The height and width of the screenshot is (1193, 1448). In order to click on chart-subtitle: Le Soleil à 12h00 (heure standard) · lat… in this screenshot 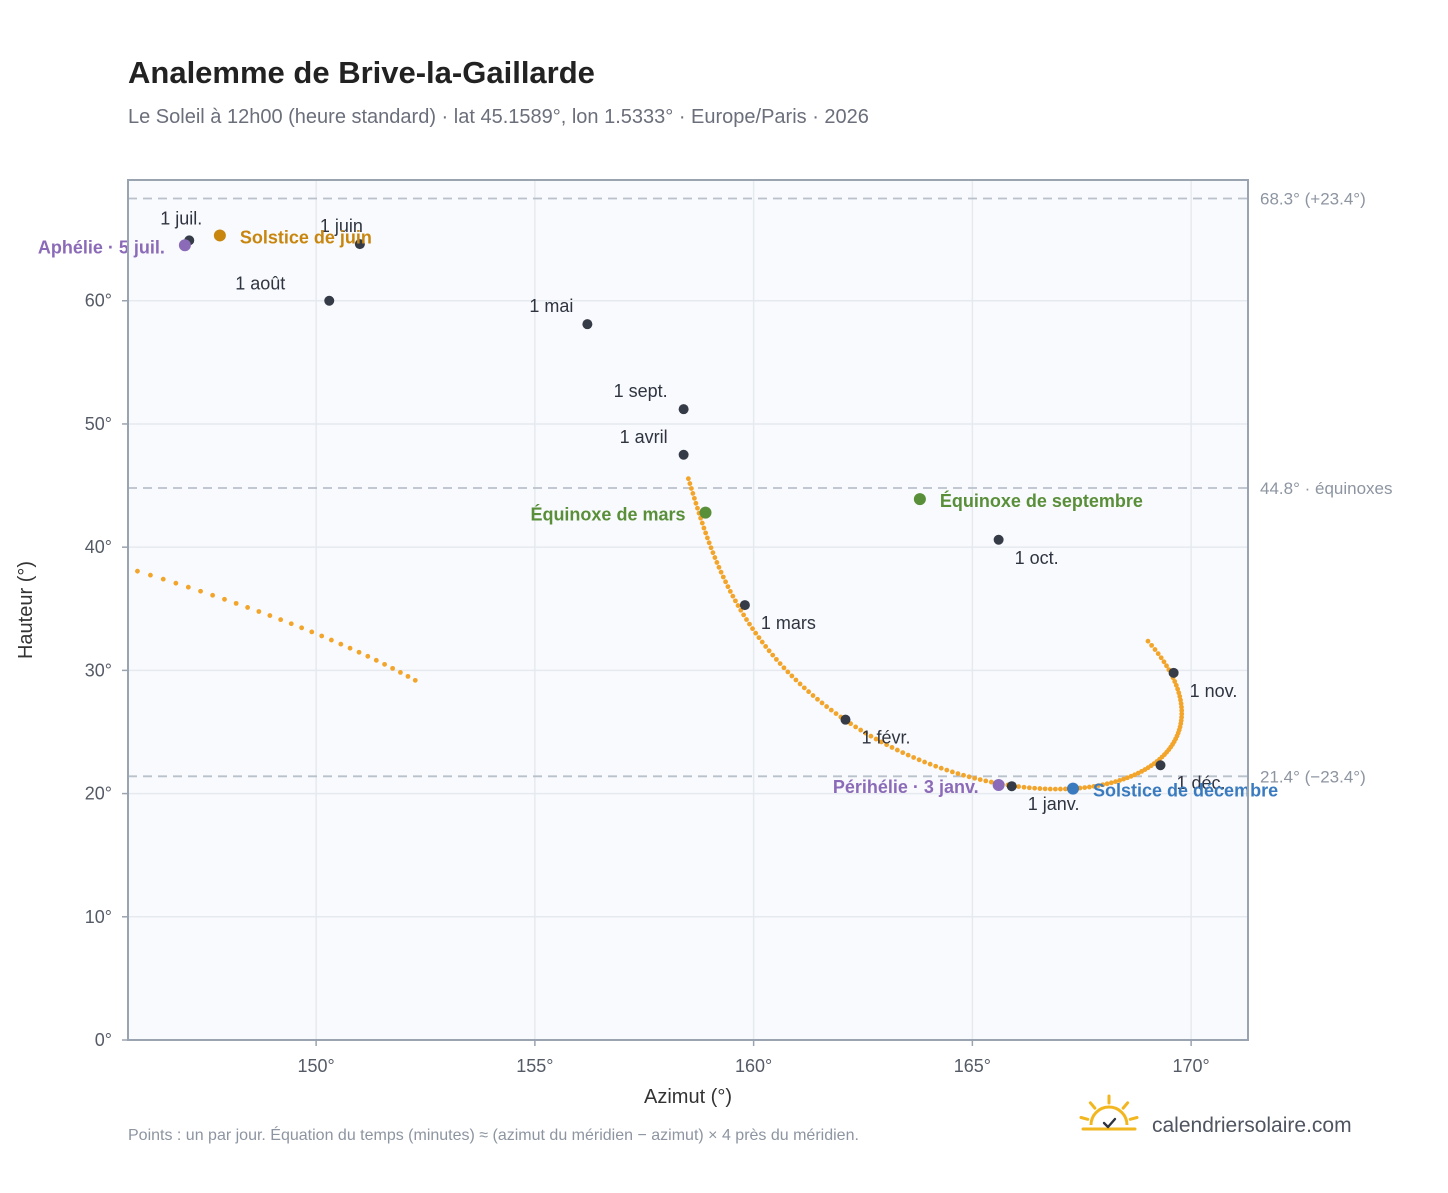, I will do `click(498, 117)`.